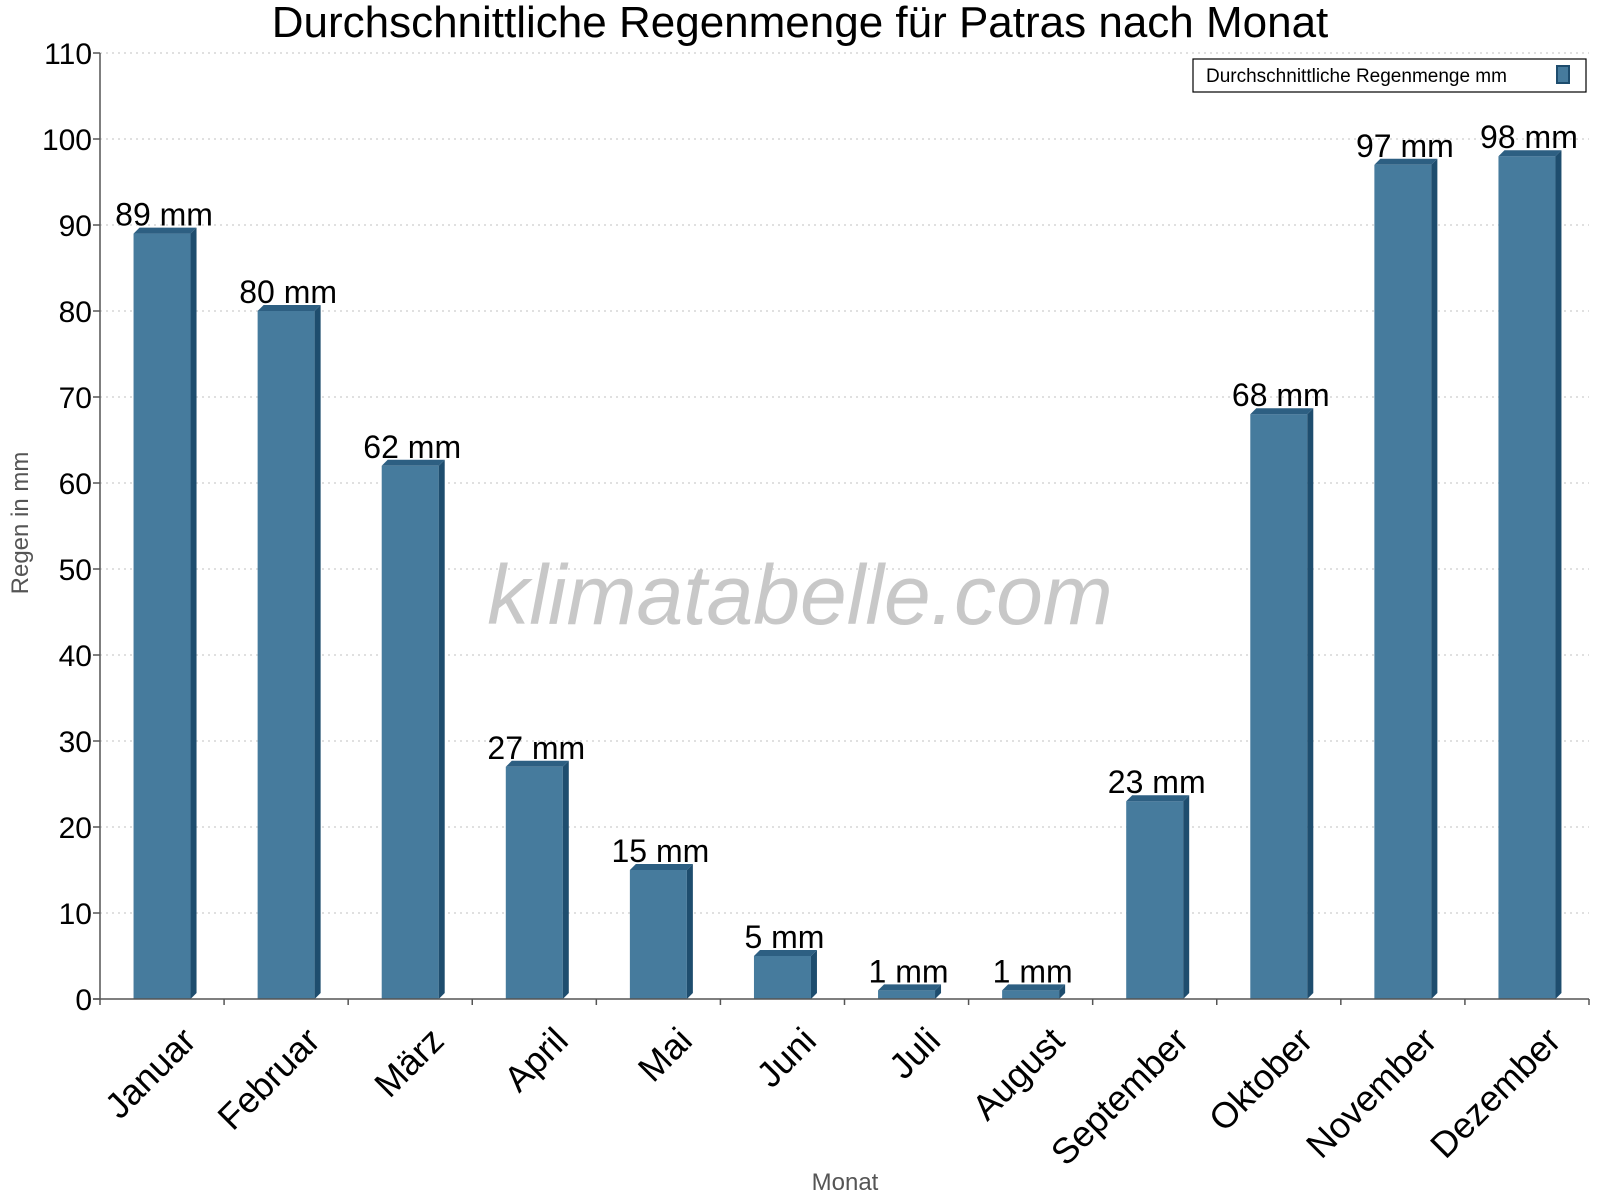 The image size is (1600, 1200). What do you see at coordinates (75, 312) in the screenshot?
I see `y-tick-label: 80` at bounding box center [75, 312].